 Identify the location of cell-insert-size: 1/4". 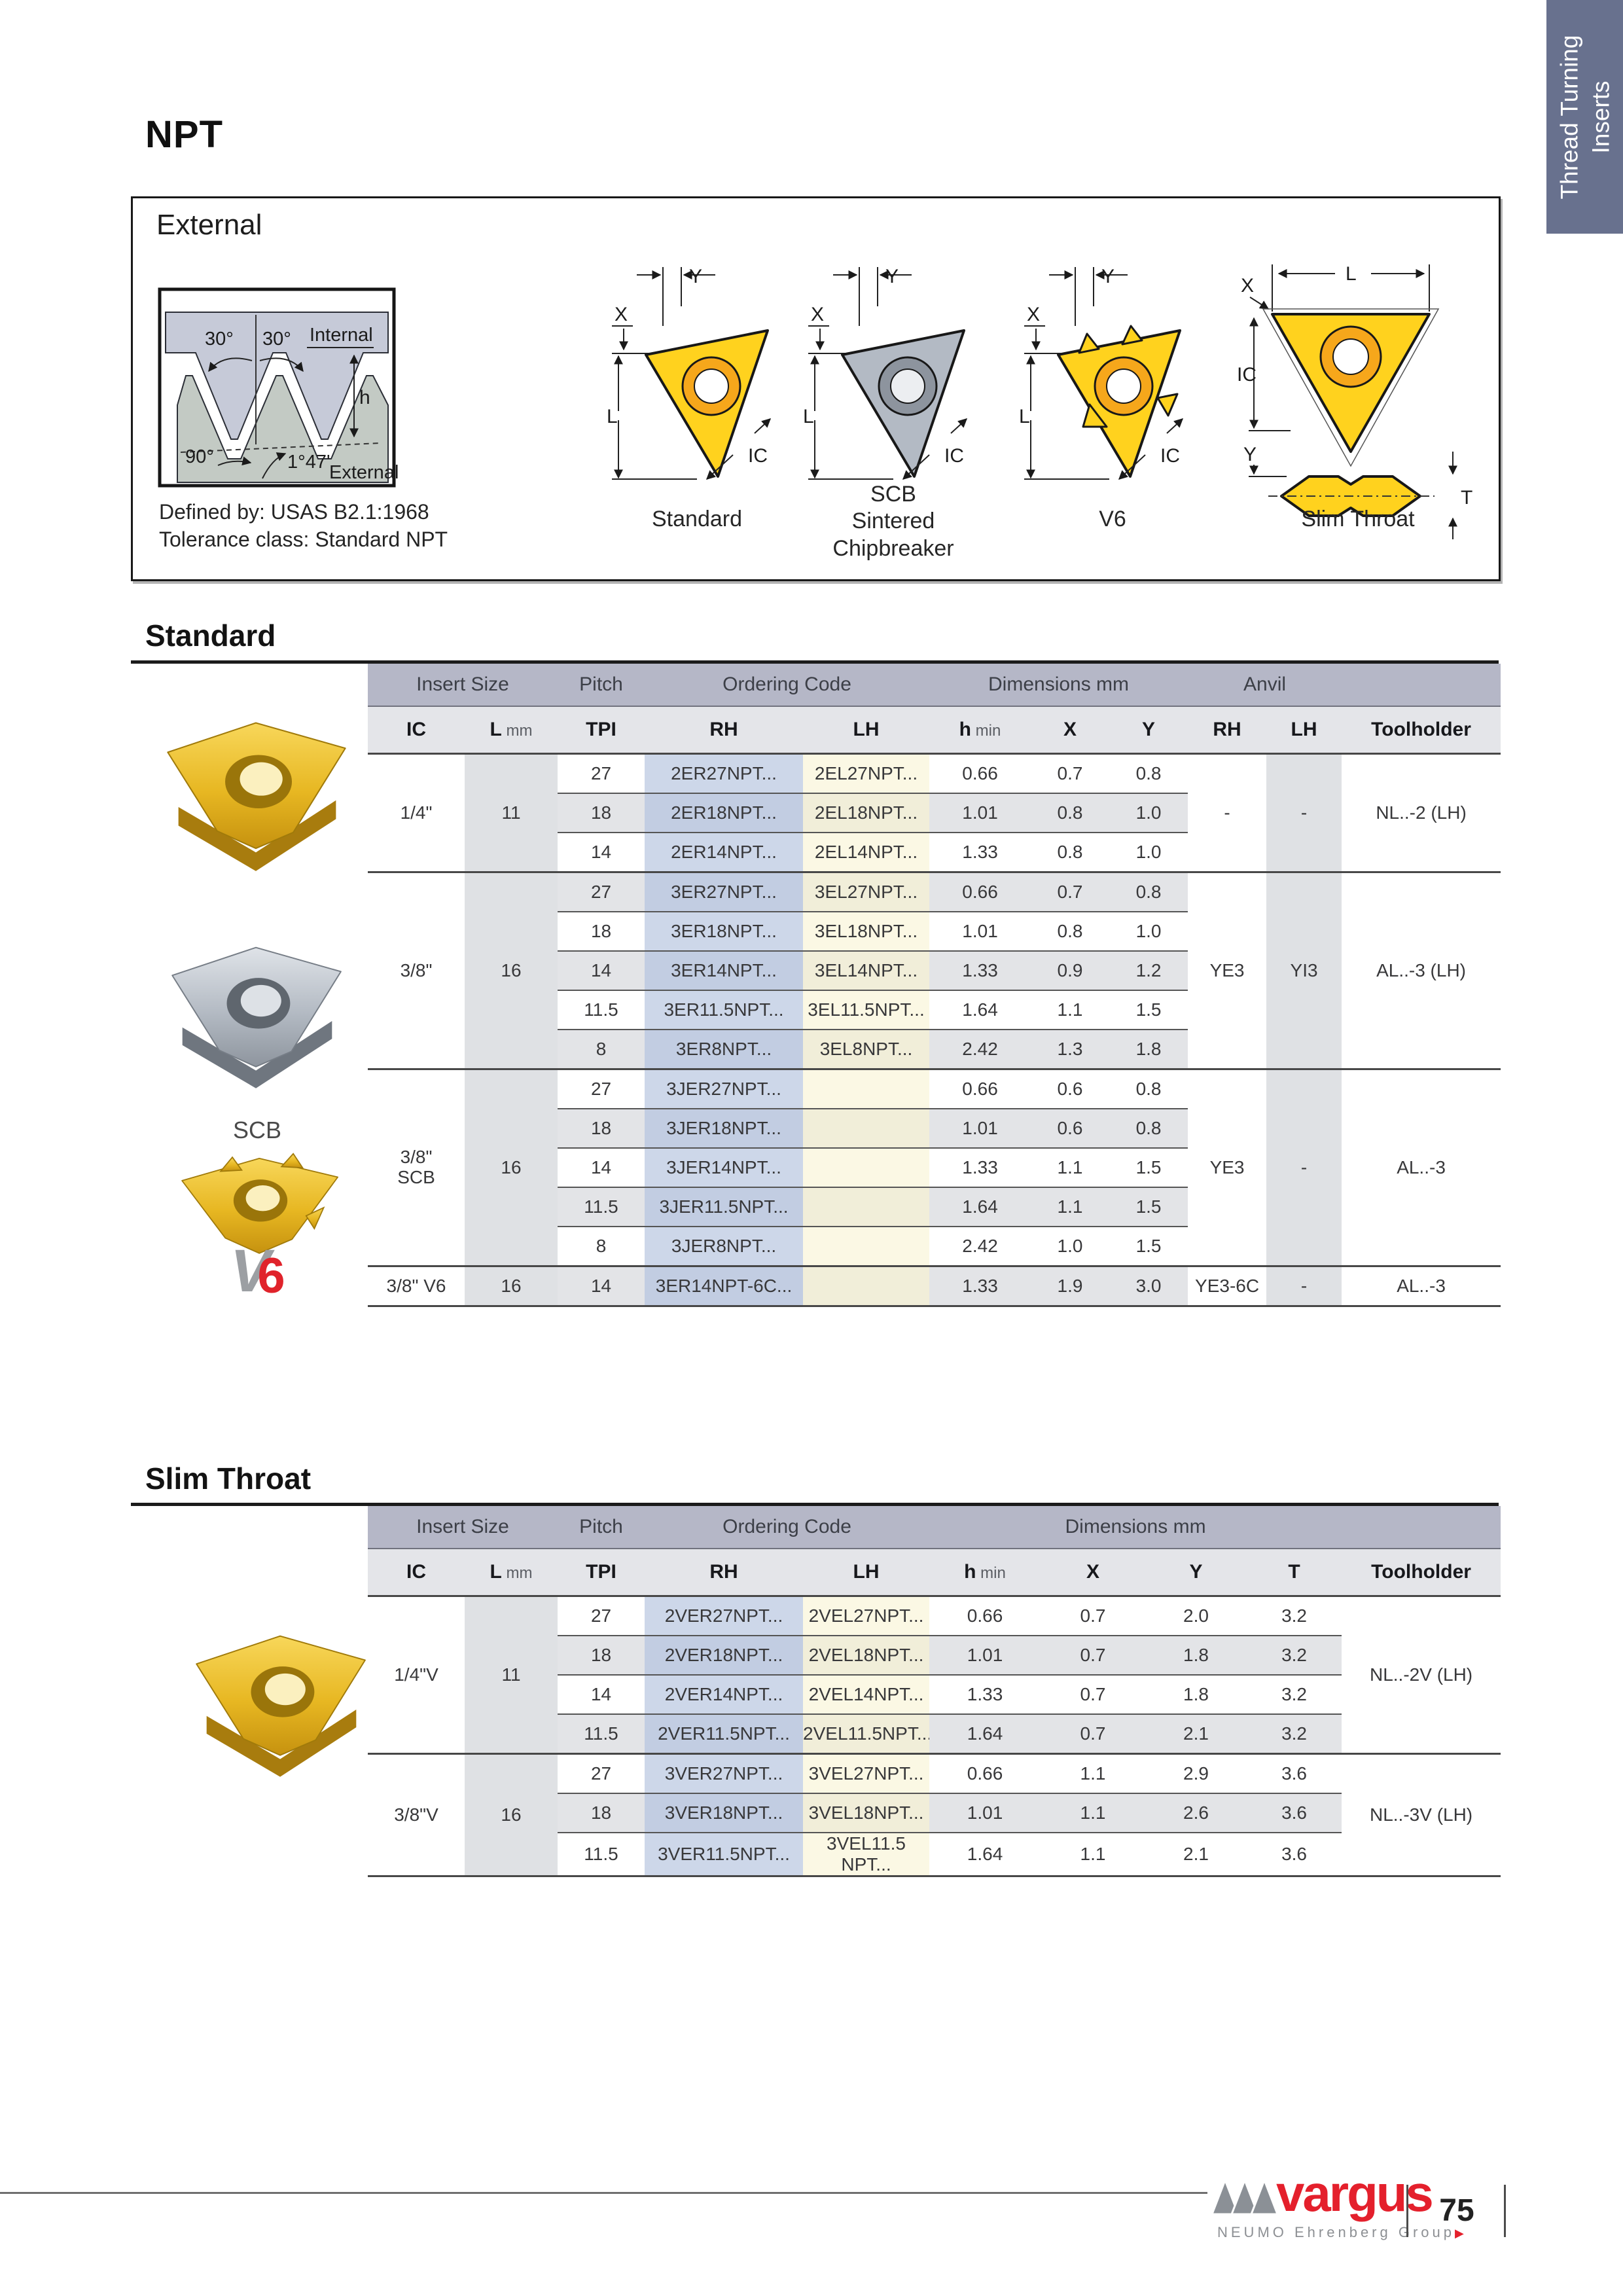
(417, 812).